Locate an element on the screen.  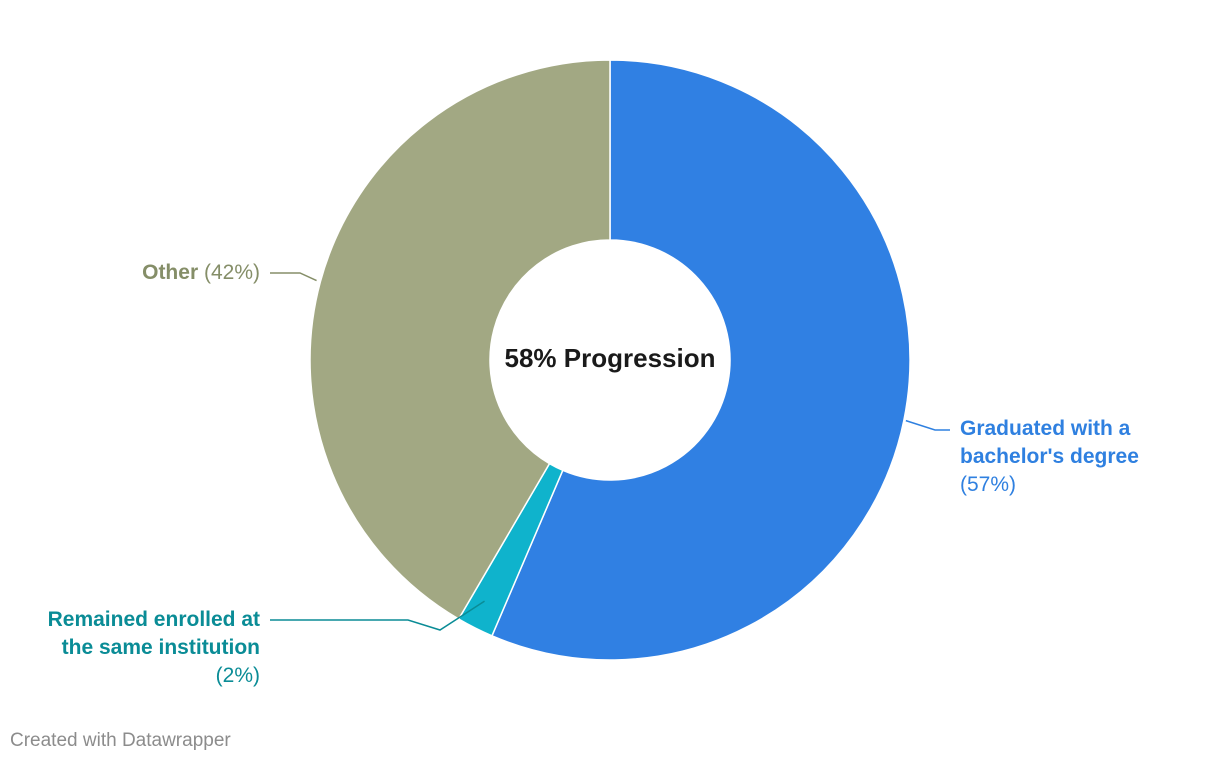
slice-label-graduated-name-2: bachelor's degree is located at coordinates (1049, 456).